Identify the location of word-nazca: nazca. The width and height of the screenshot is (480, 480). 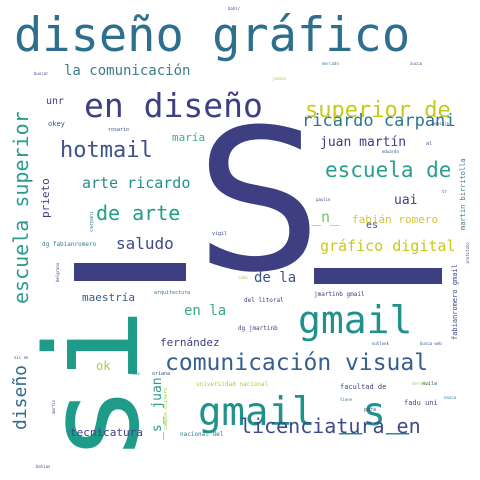
(450, 397).